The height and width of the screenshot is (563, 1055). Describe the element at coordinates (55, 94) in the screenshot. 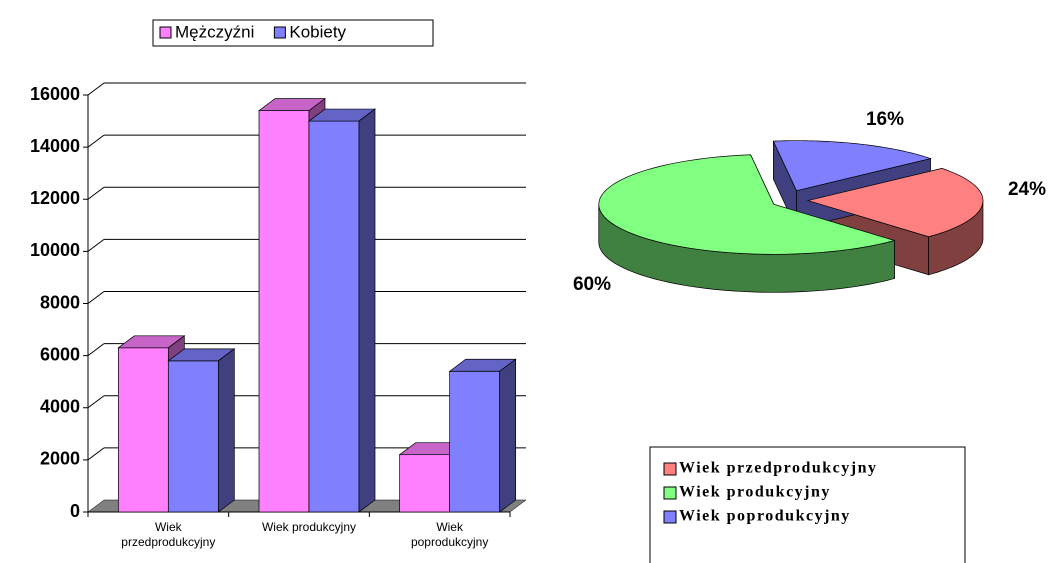

I see `y-tick-label: 16000` at that location.